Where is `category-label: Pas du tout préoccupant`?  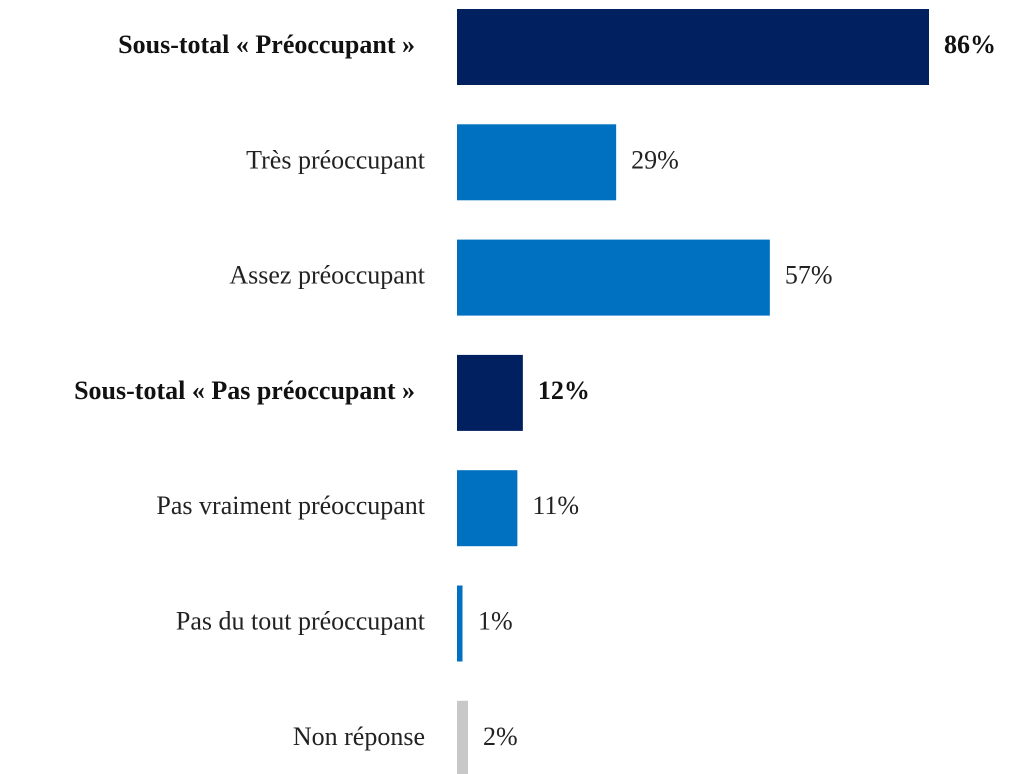 category-label: Pas du tout préoccupant is located at coordinates (301, 620).